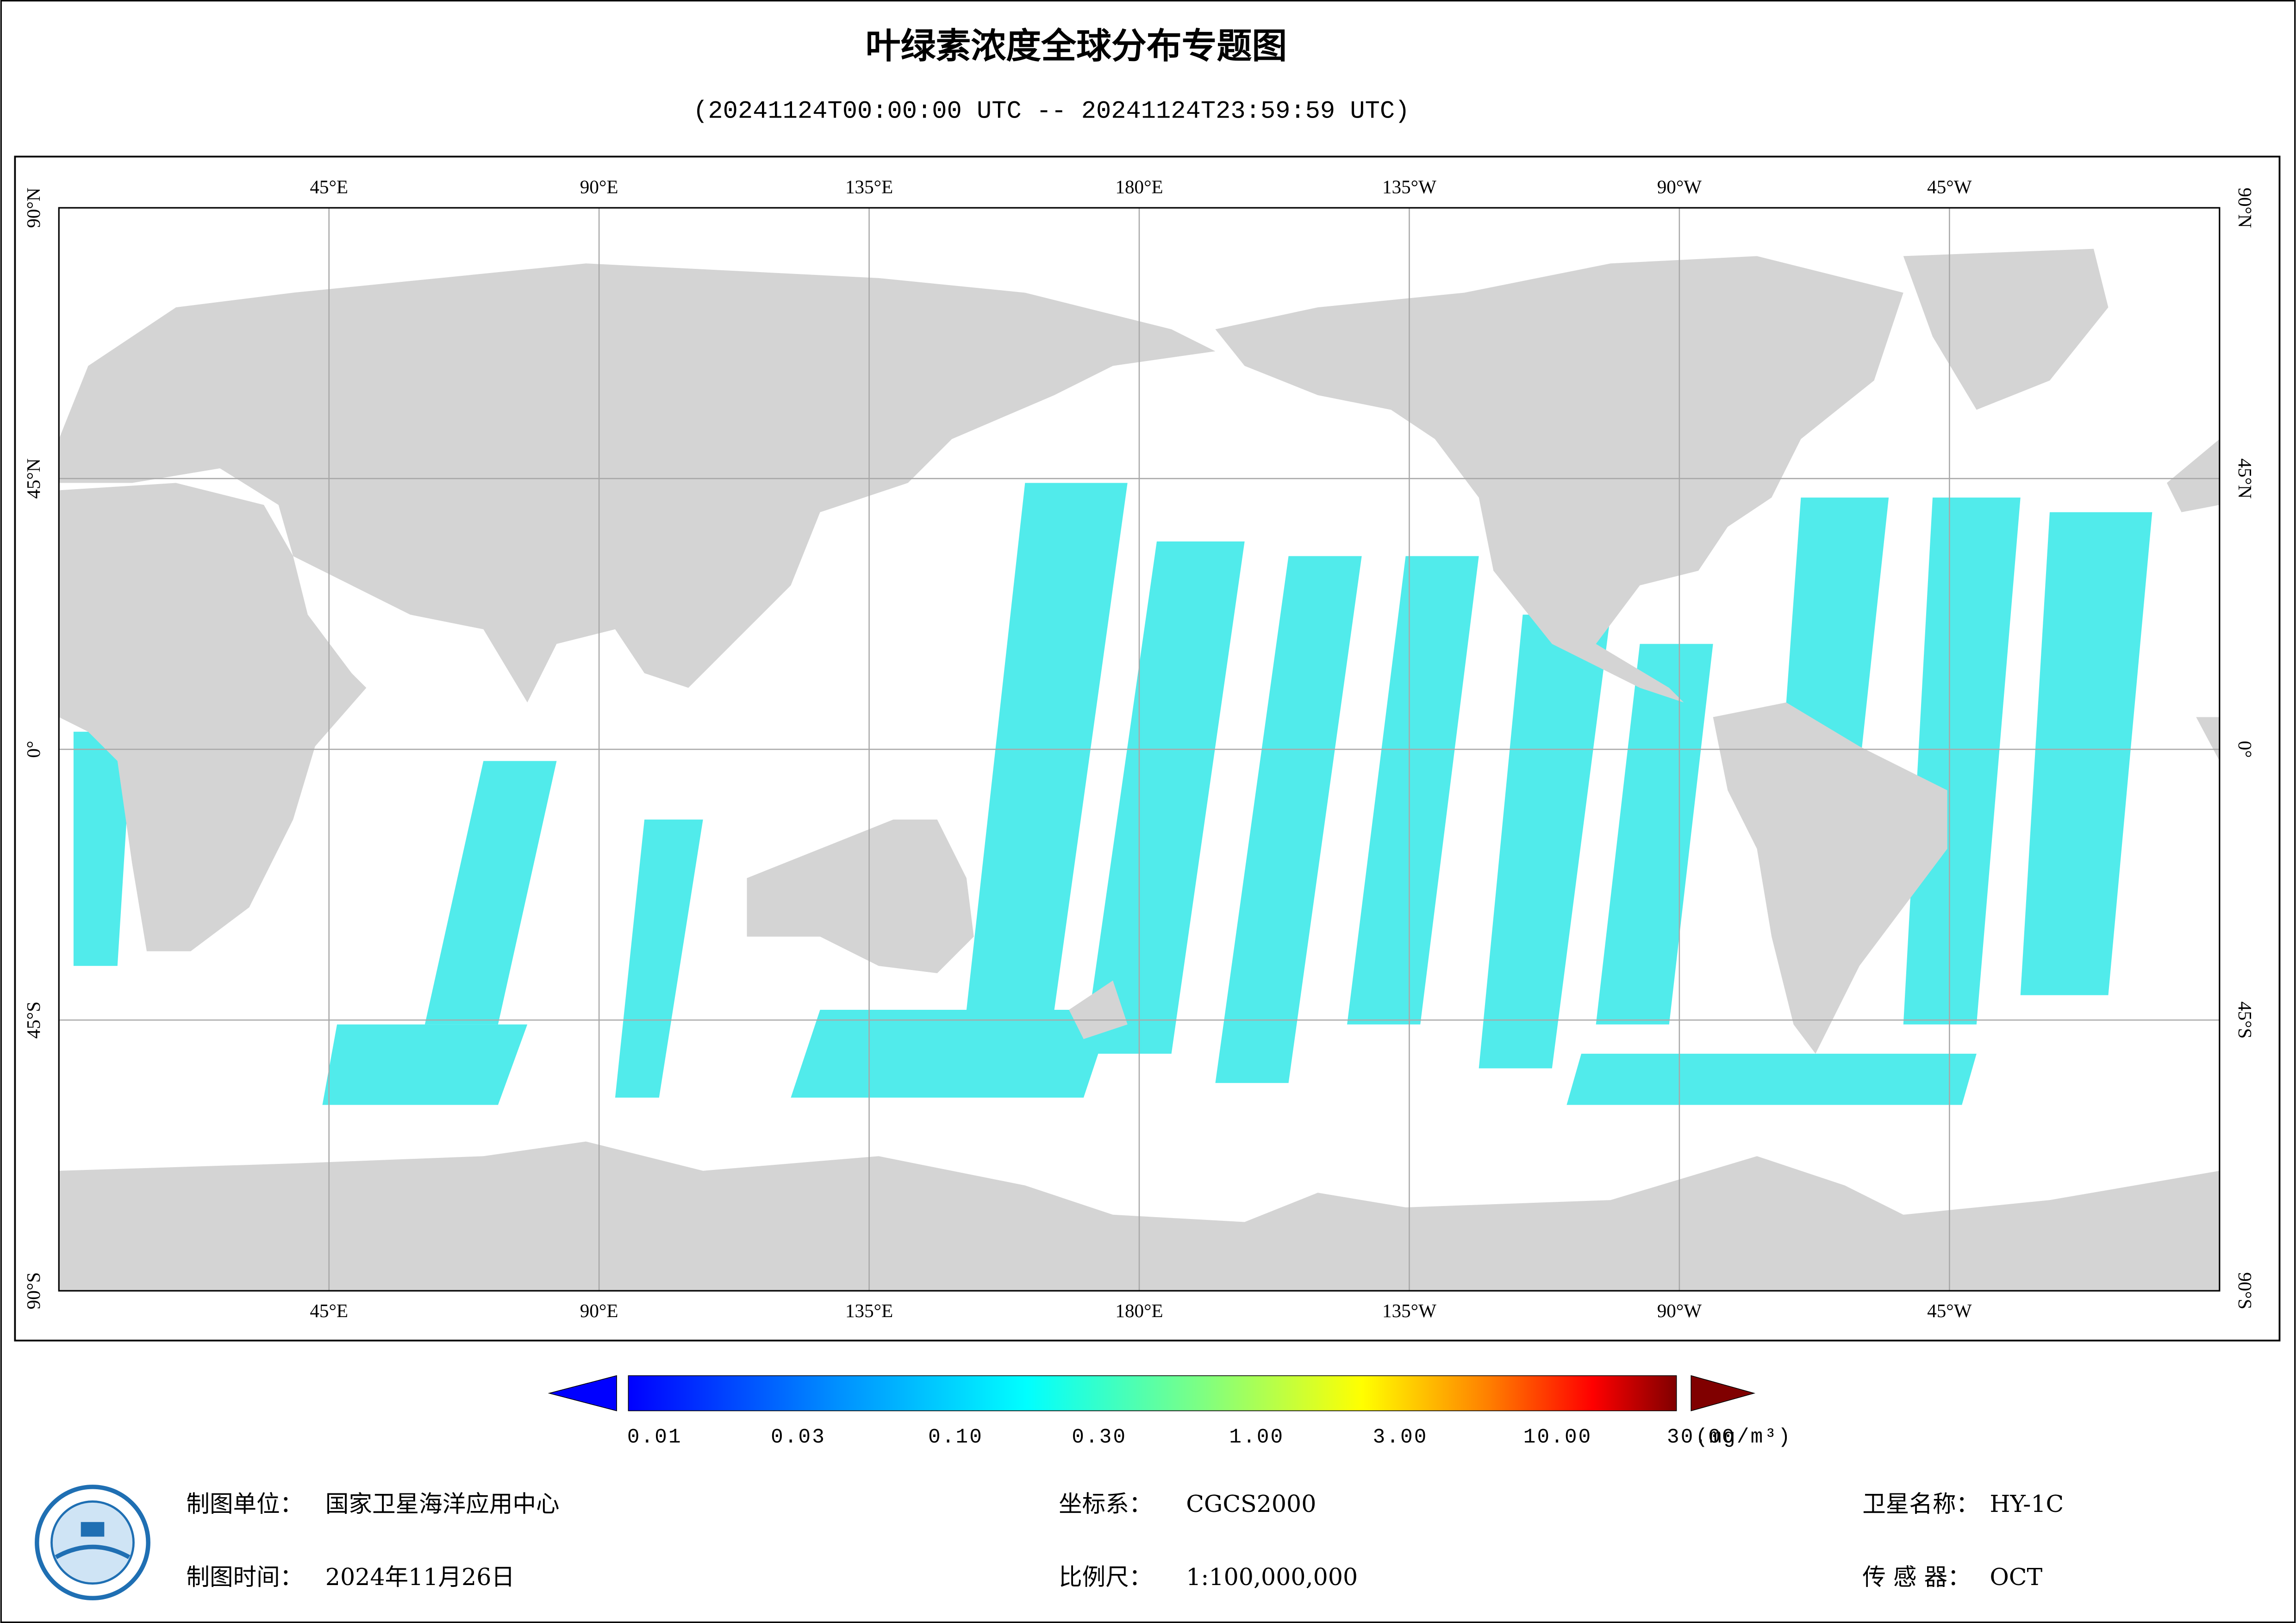  I want to click on colorbar-tick-label: 0.01, so click(654, 1437).